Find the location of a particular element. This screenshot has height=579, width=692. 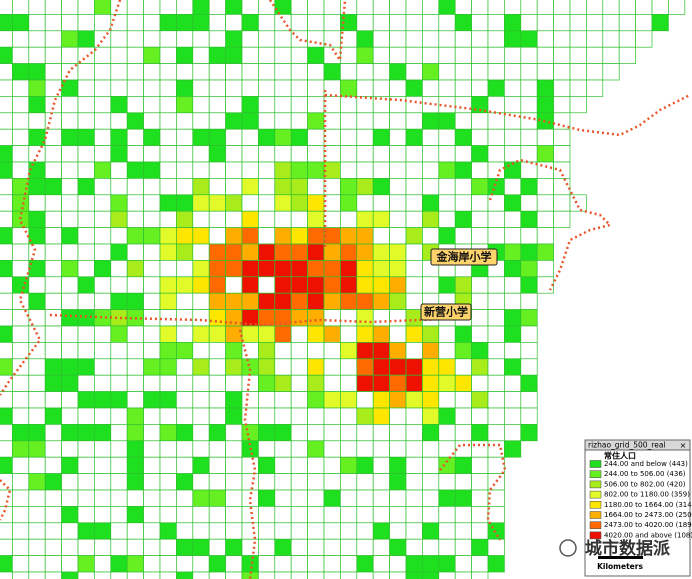

boundary is located at coordinates (307, 32).